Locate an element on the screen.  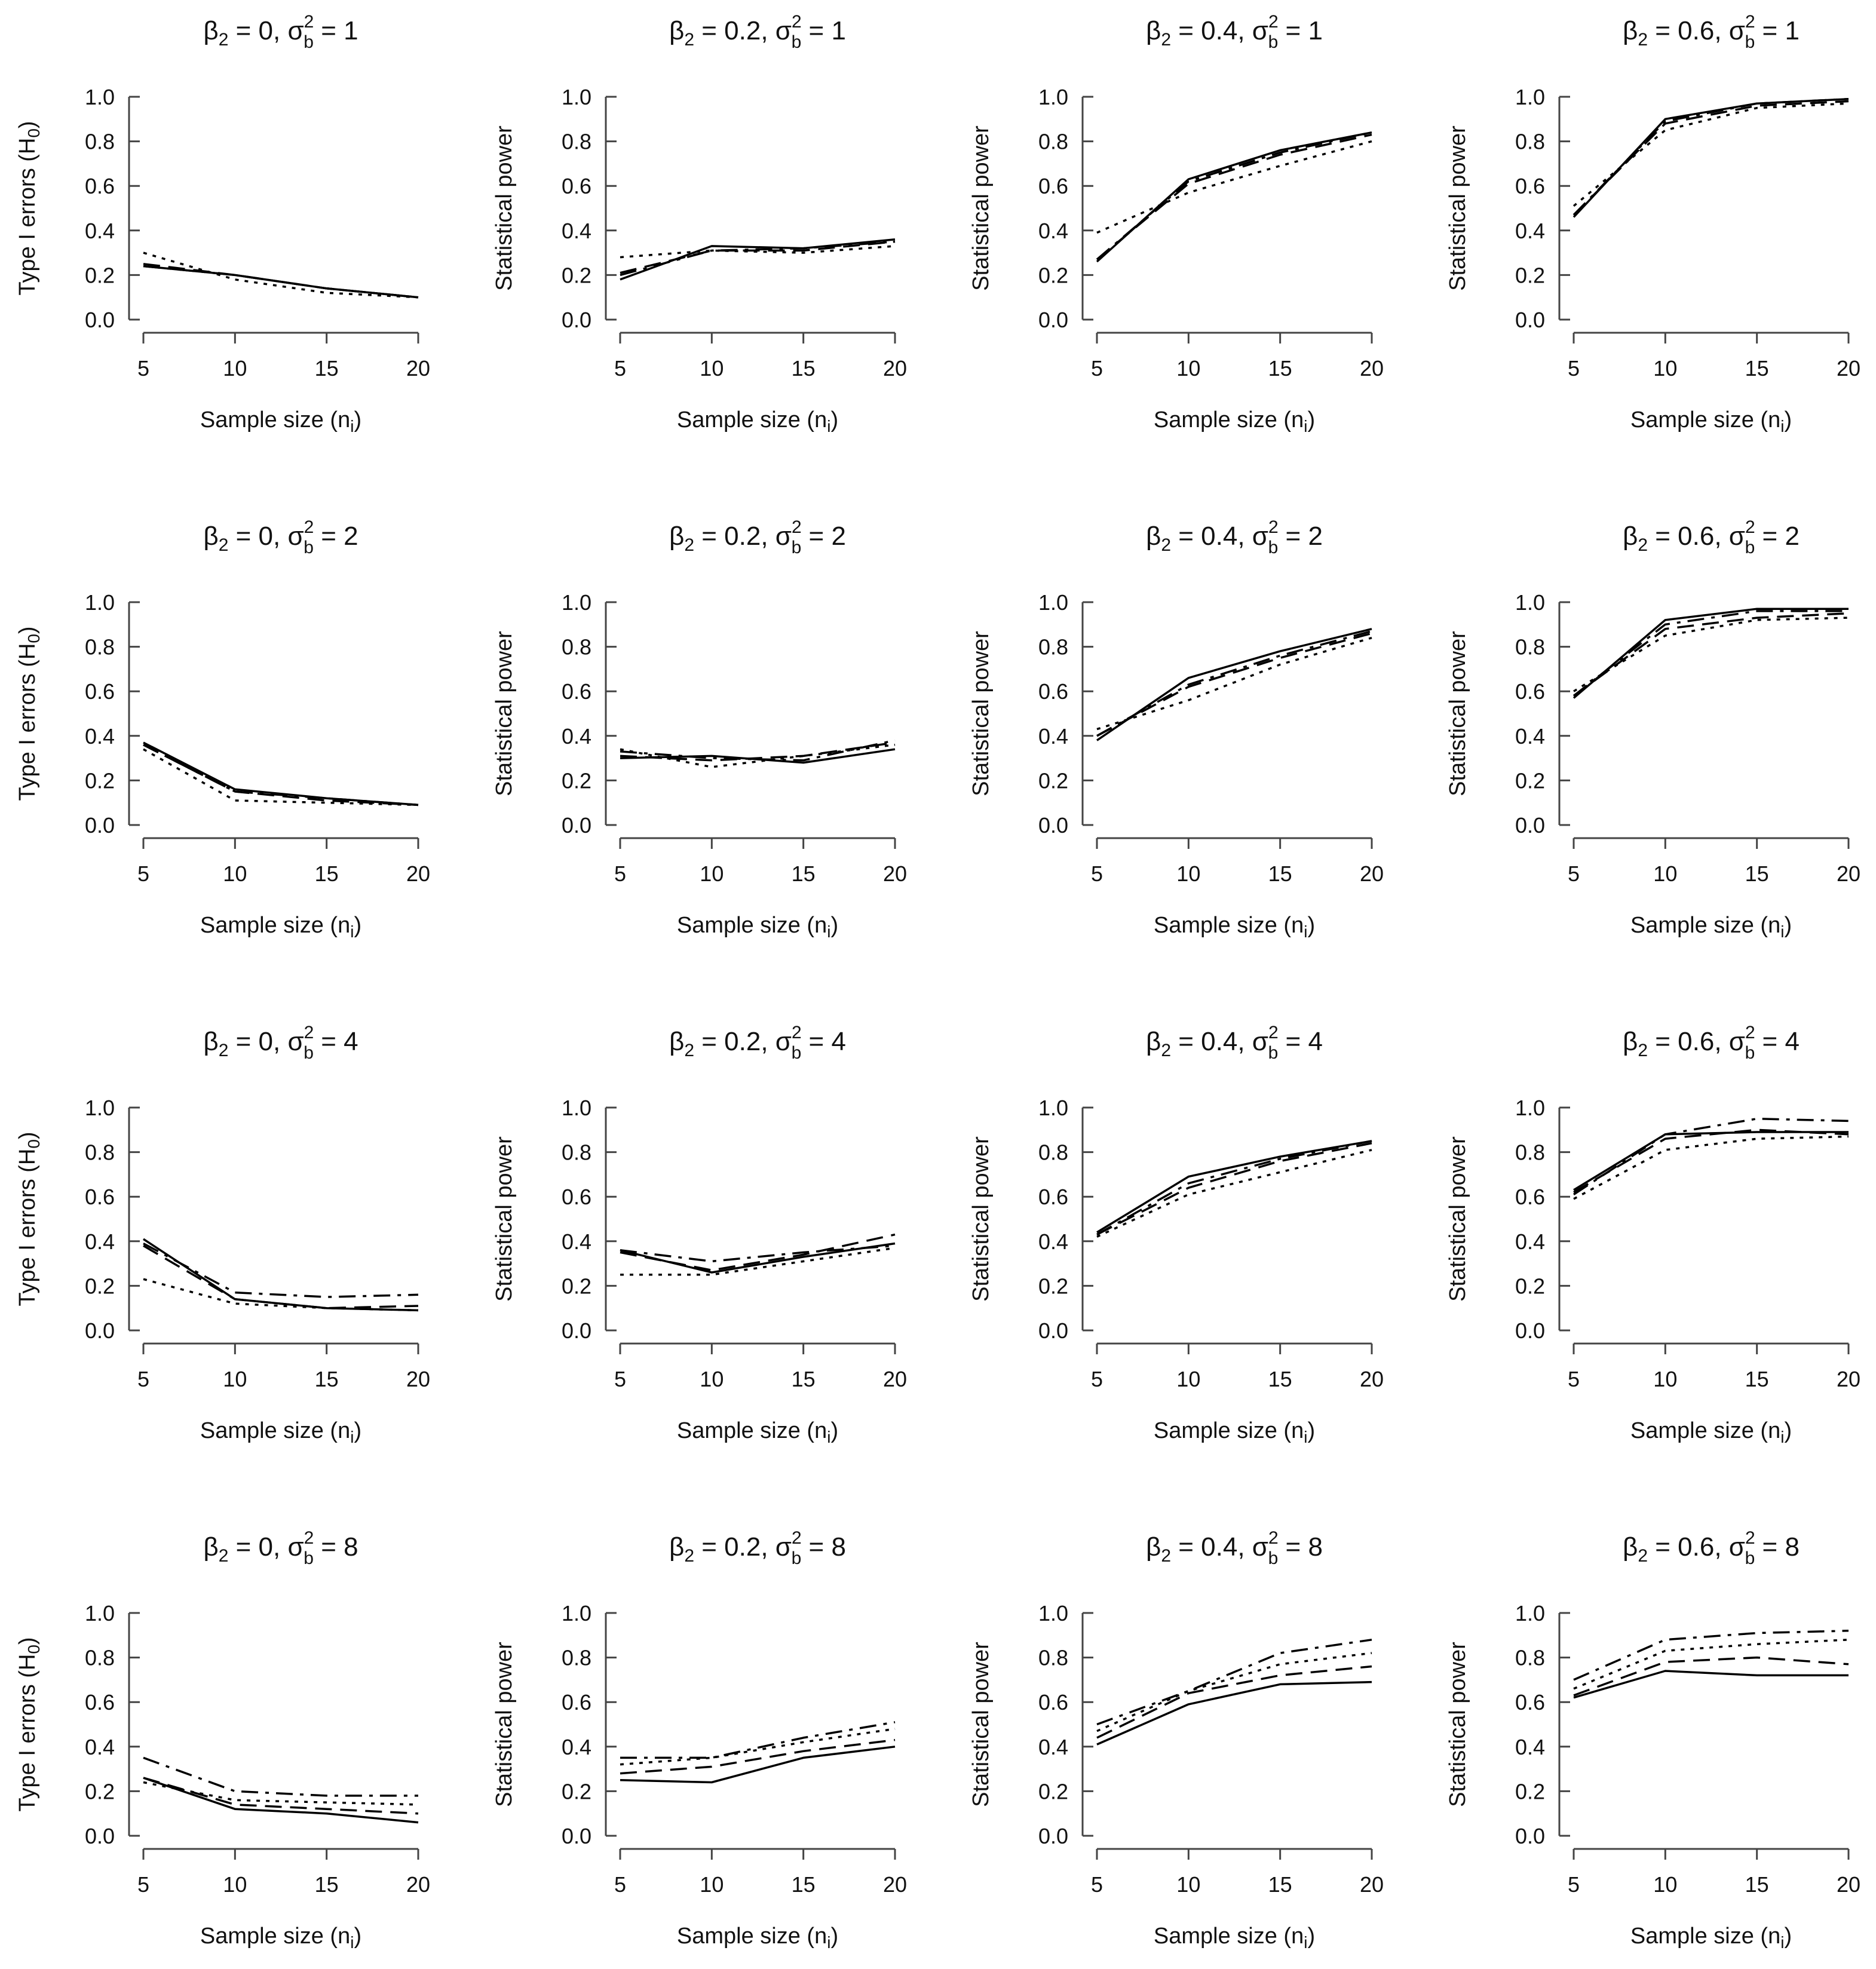
panel-title: β2 = 0.4, σ2 b = 8 is located at coordinates (1234, 1548).